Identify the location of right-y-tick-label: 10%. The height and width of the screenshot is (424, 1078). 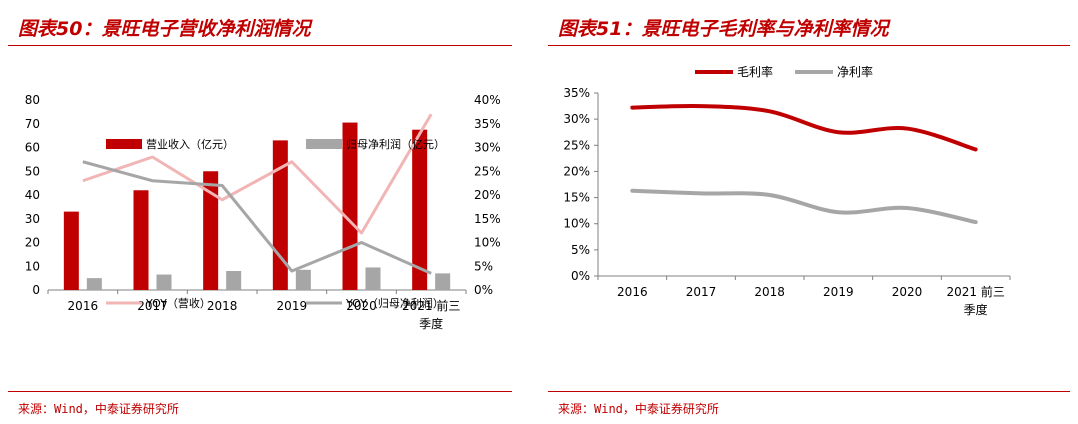
(487, 243).